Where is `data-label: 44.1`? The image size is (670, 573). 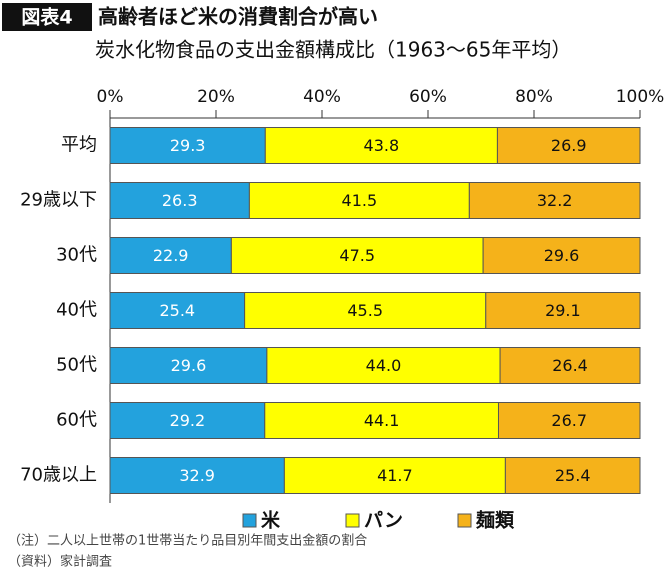 data-label: 44.1 is located at coordinates (382, 420).